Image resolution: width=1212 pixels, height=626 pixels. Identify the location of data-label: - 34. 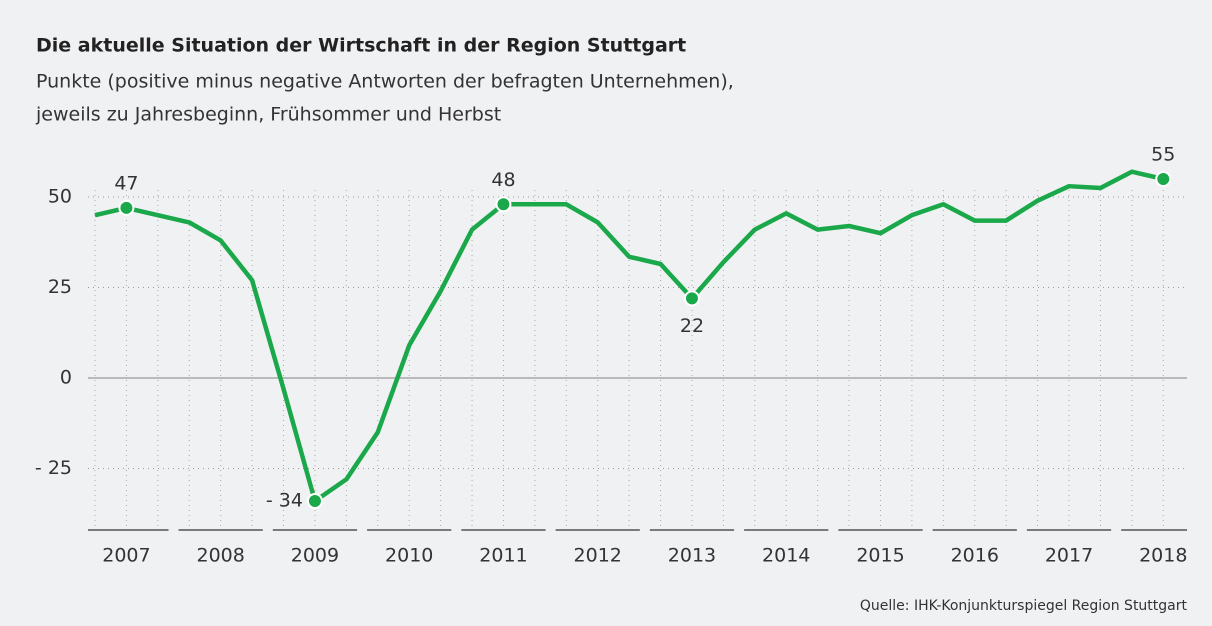
(284, 501).